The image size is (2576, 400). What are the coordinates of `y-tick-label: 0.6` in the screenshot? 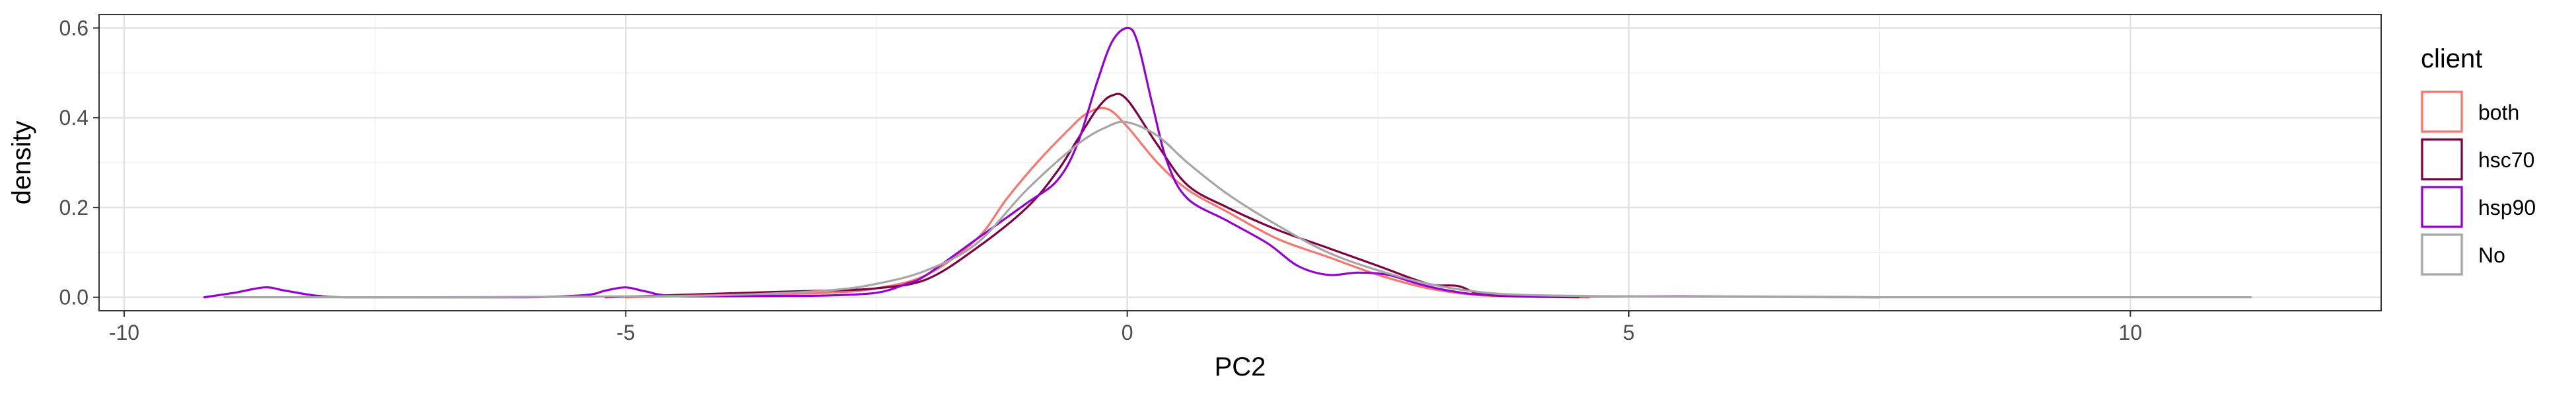 It's located at (74, 28).